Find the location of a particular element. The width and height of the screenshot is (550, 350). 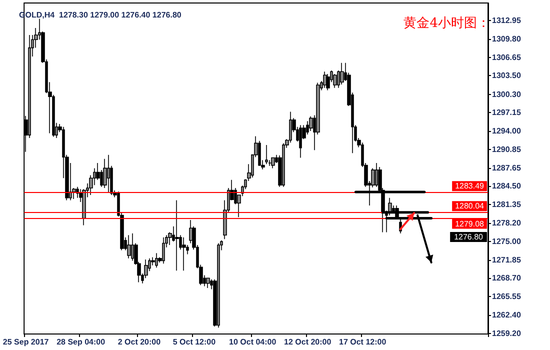

ref-line-label: 1283.49 is located at coordinates (470, 186).